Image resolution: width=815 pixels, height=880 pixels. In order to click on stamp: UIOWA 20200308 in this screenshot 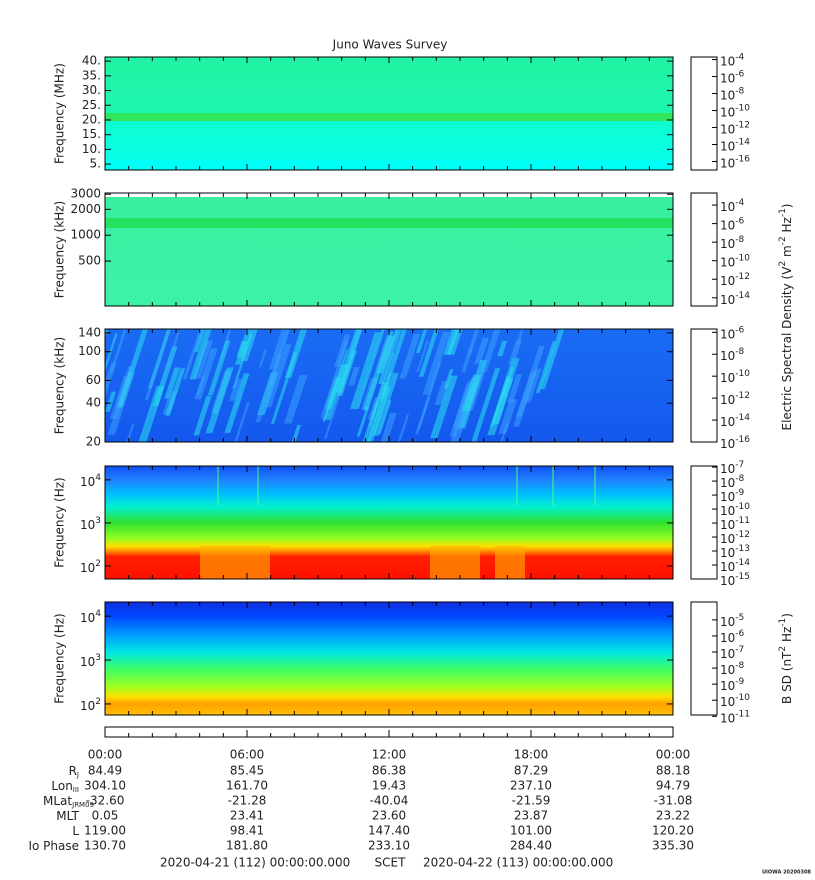, I will do `click(786, 873)`.